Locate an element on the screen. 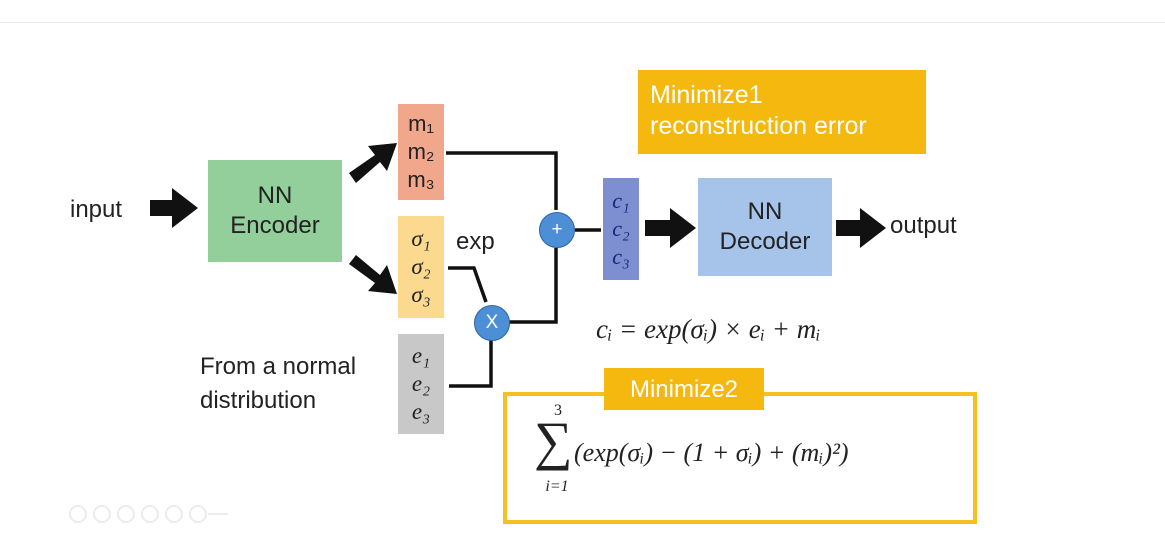  m-item: m₂ is located at coordinates (421, 151).